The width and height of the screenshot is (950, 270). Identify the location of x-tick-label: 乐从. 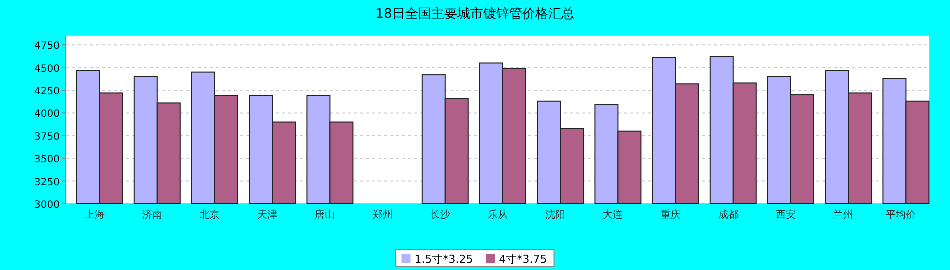
(498, 215).